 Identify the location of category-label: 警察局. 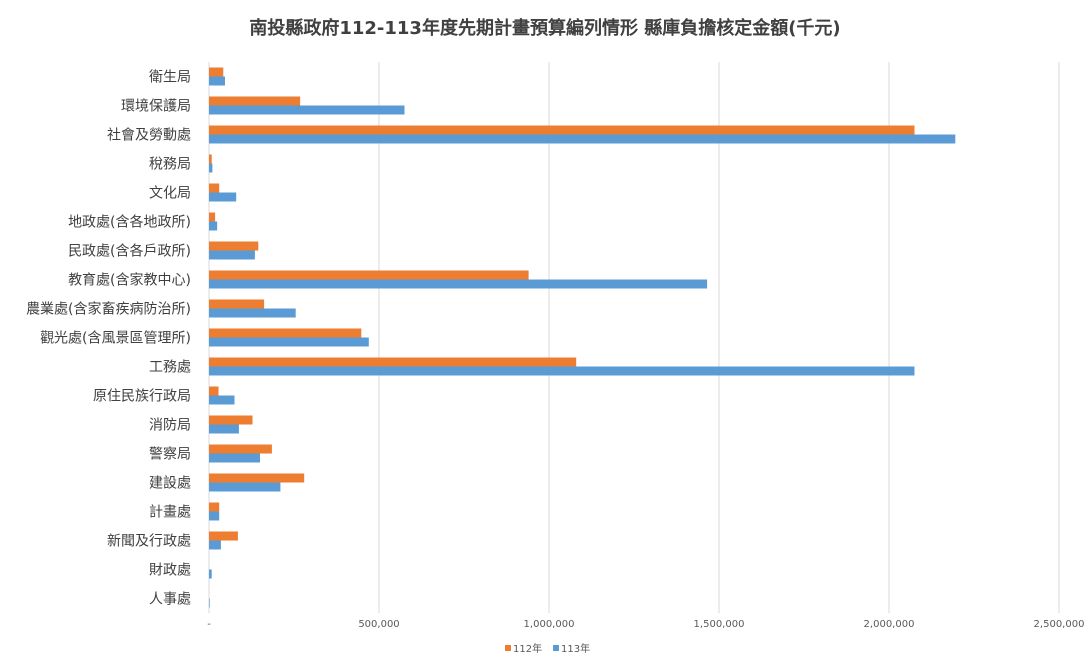
(170, 454).